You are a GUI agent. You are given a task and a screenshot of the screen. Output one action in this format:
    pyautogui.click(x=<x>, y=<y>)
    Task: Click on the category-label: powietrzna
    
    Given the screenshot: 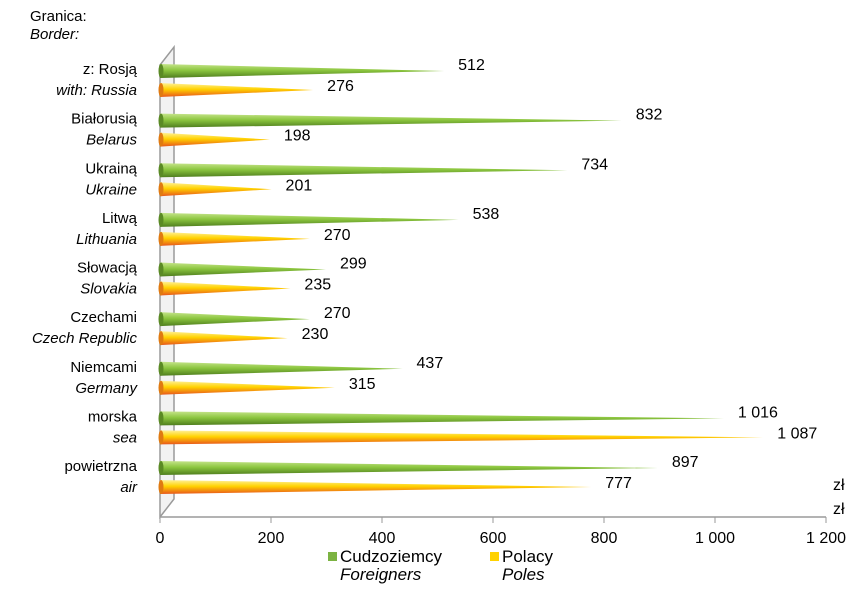 What is the action you would take?
    pyautogui.click(x=100, y=466)
    